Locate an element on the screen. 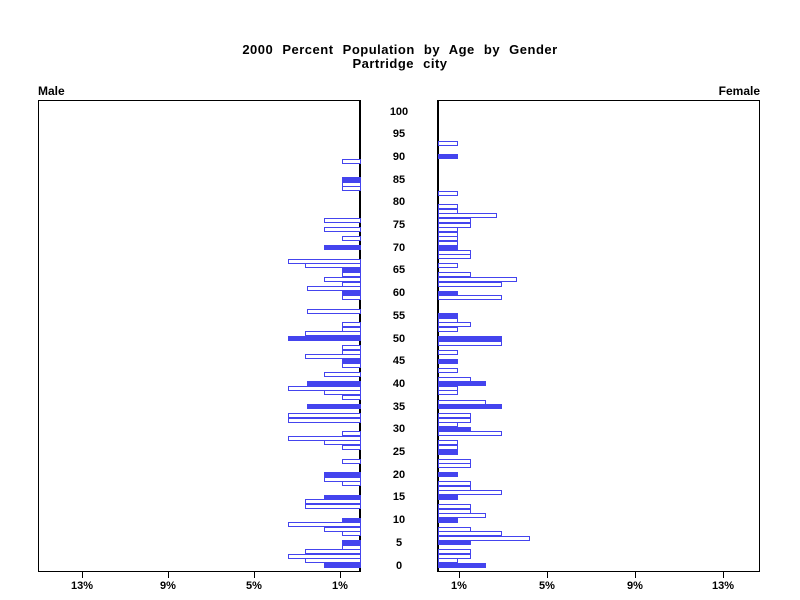 This screenshot has width=800, height=600. female-side-label: Female is located at coordinates (739, 91).